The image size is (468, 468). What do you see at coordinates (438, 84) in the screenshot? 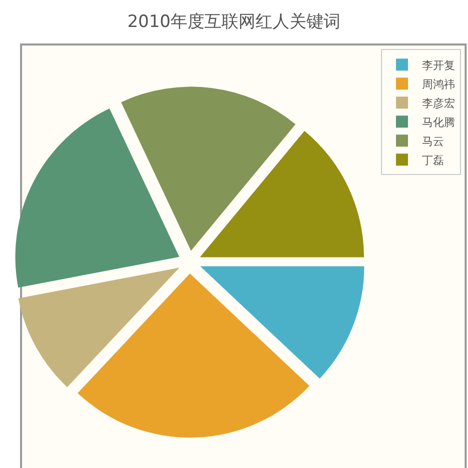
I see `legend-label: 周鸿祎` at bounding box center [438, 84].